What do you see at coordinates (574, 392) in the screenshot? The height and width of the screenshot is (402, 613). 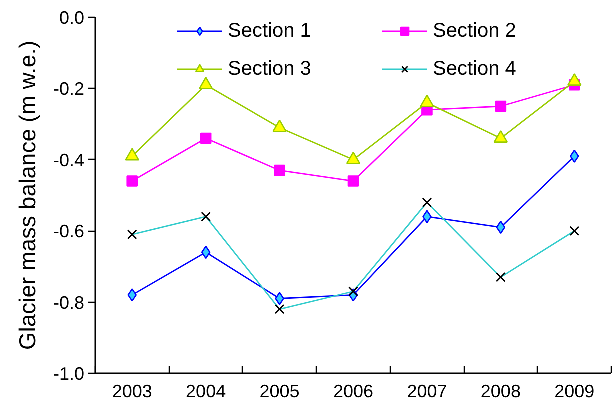 I see `x-tick-label: 2009` at bounding box center [574, 392].